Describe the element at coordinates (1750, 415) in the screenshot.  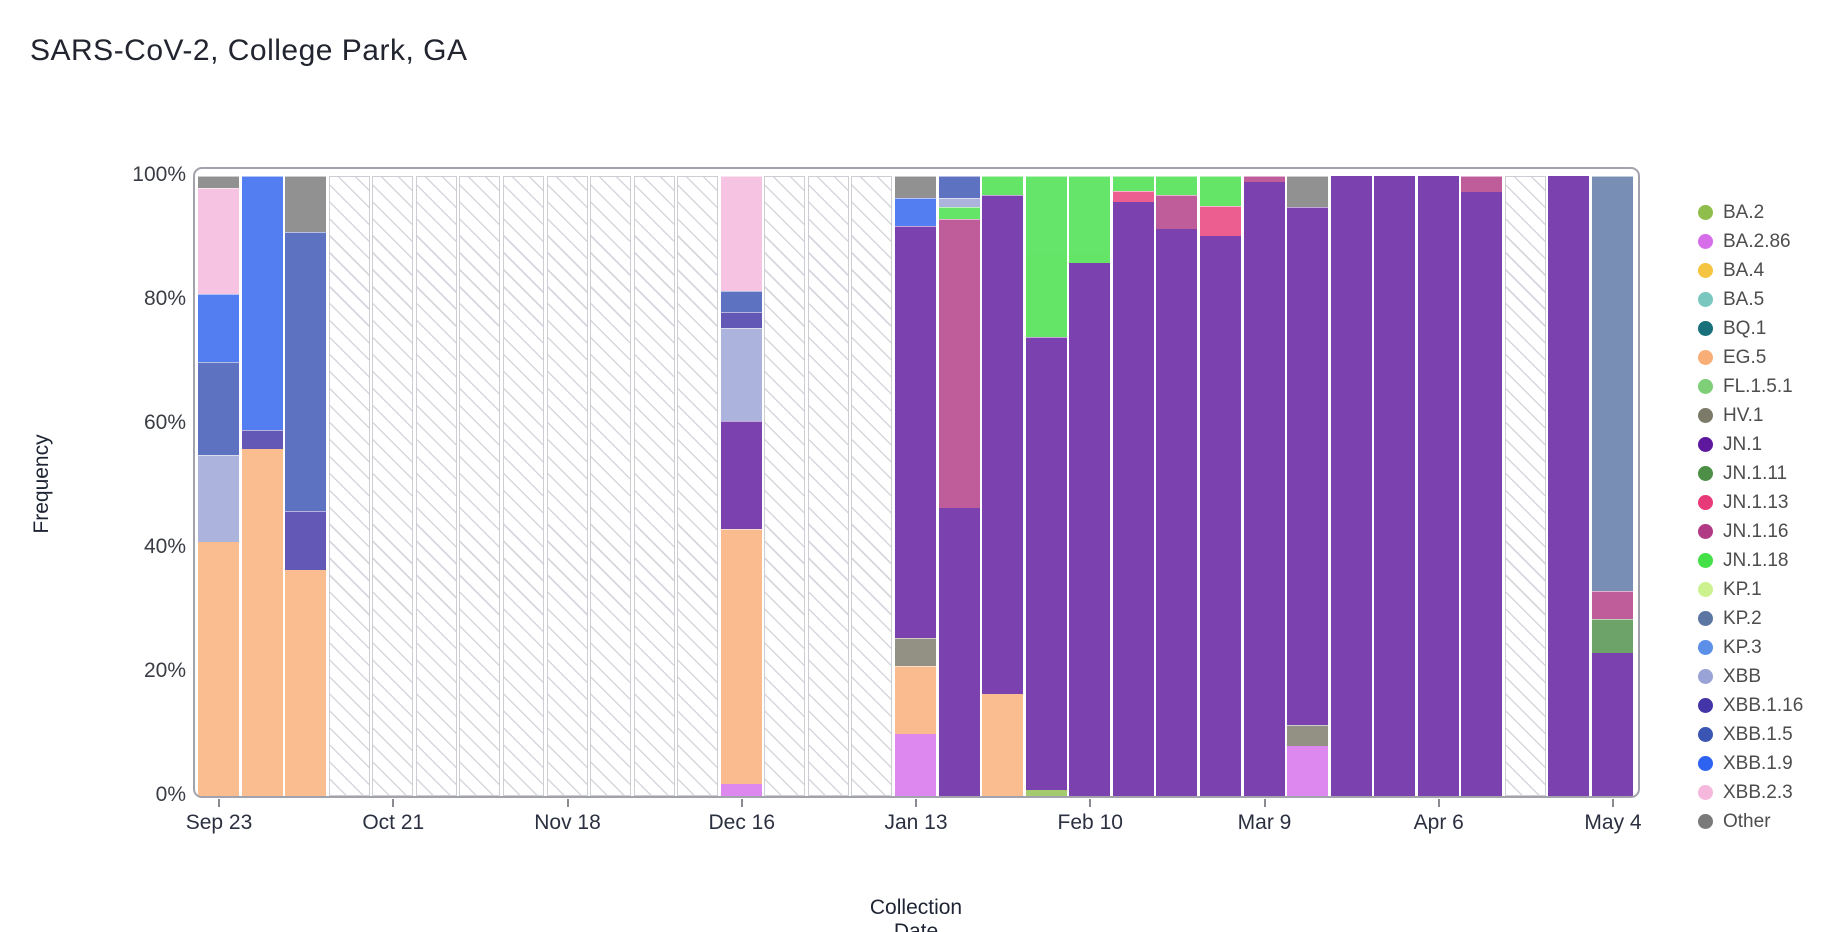
I see `legend-item-hv-1: HV.1` at that location.